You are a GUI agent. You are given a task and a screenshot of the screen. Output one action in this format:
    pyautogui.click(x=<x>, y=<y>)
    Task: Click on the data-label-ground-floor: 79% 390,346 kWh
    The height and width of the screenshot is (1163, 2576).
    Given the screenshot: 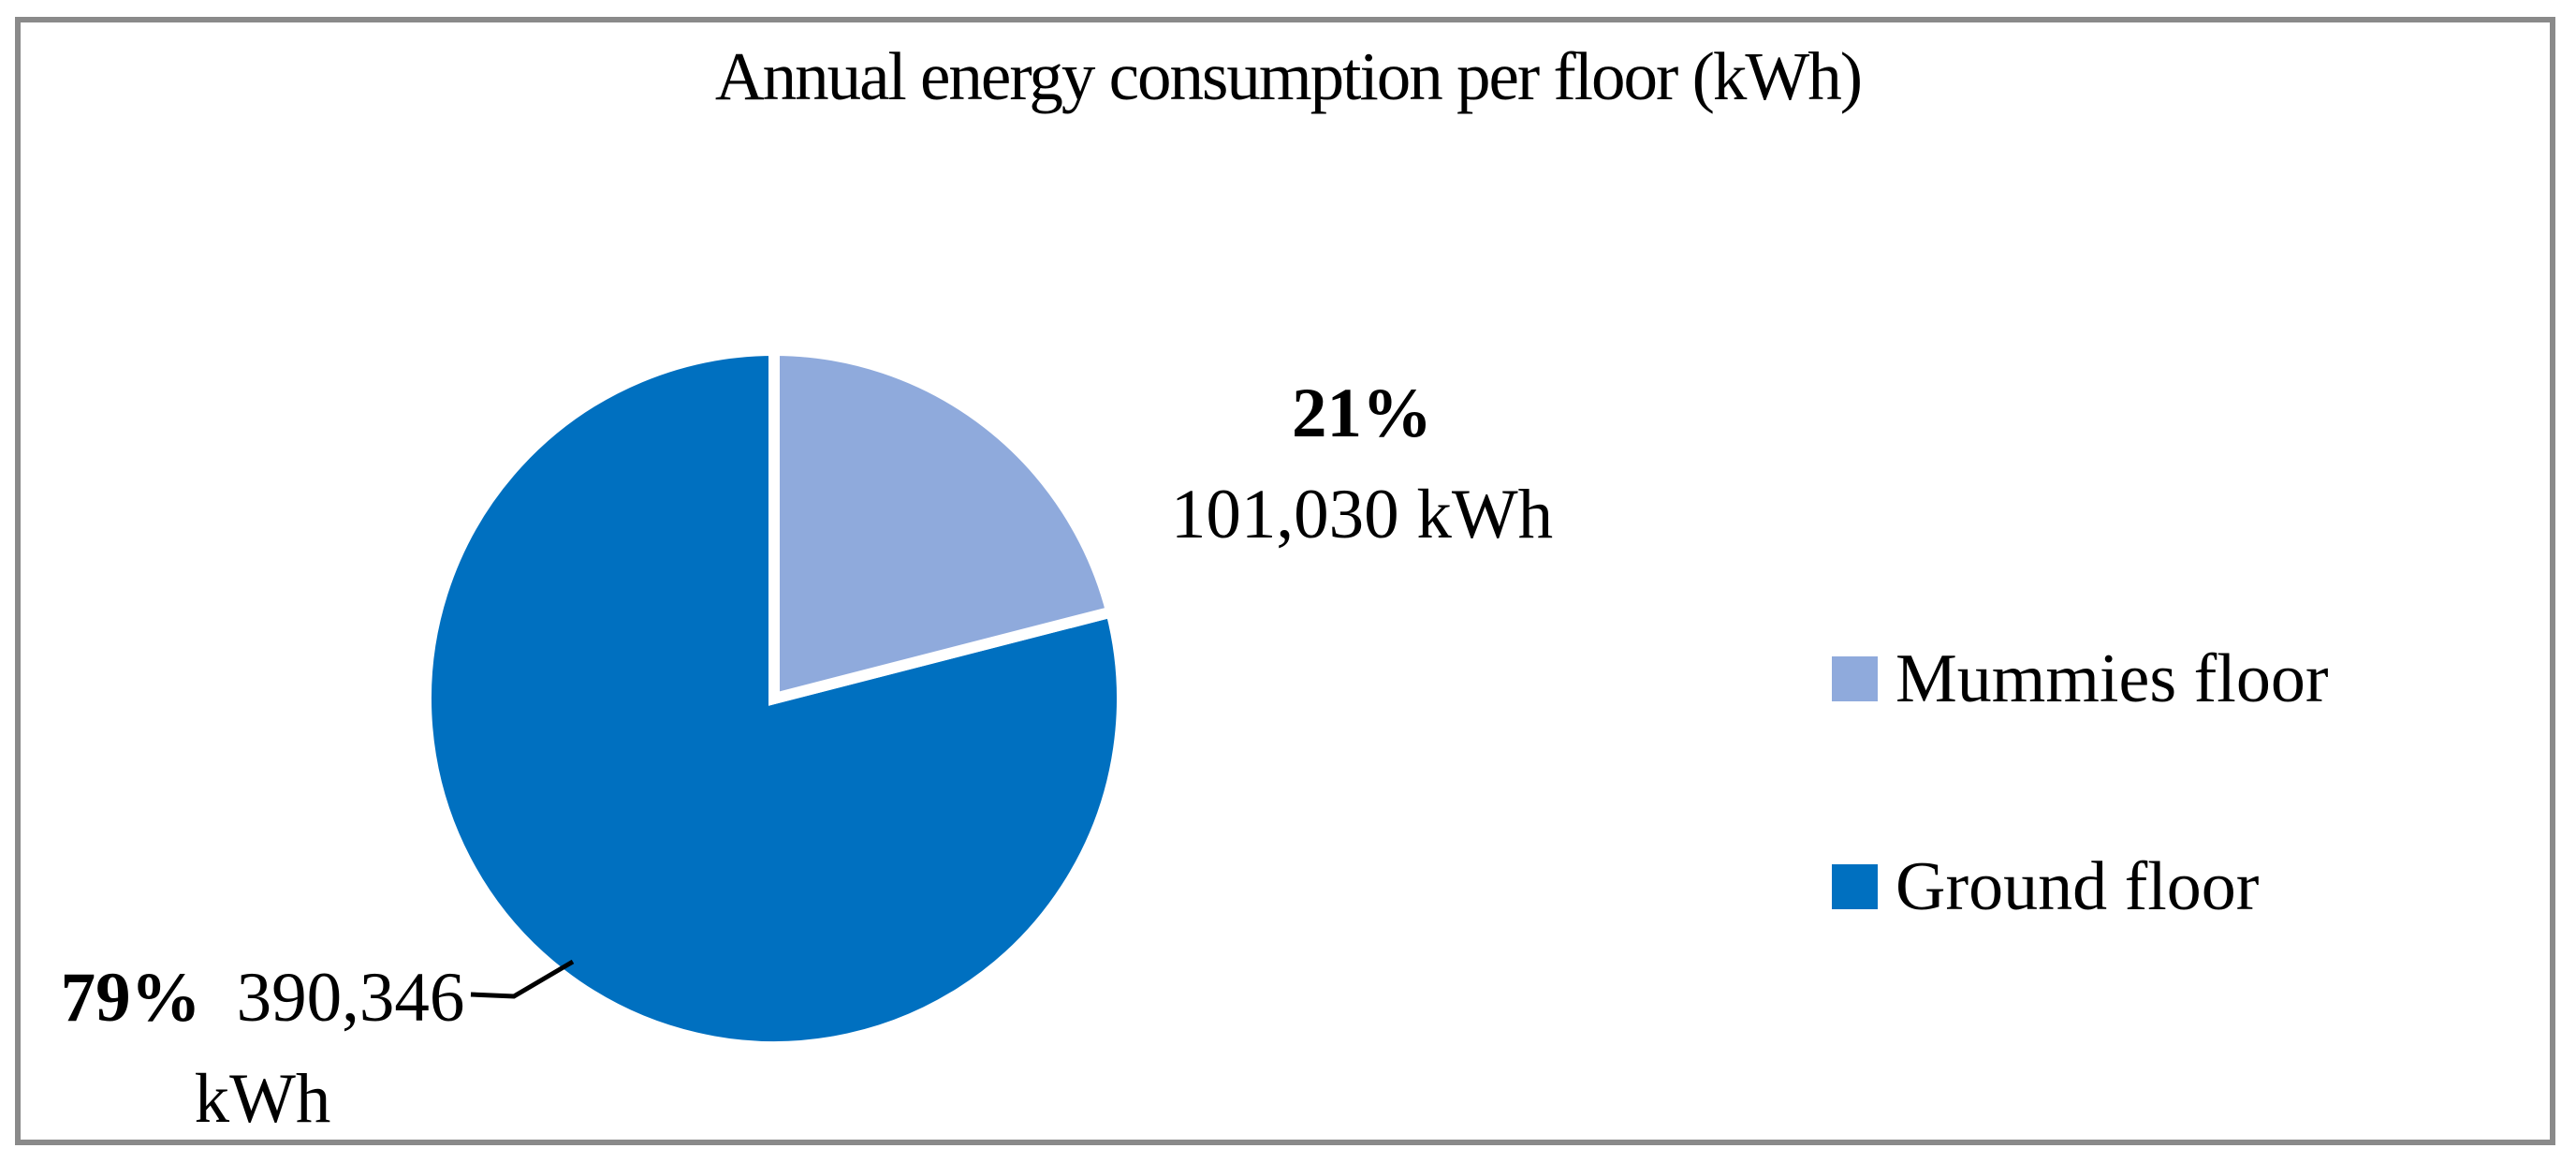 What is the action you would take?
    pyautogui.click(x=263, y=1049)
    